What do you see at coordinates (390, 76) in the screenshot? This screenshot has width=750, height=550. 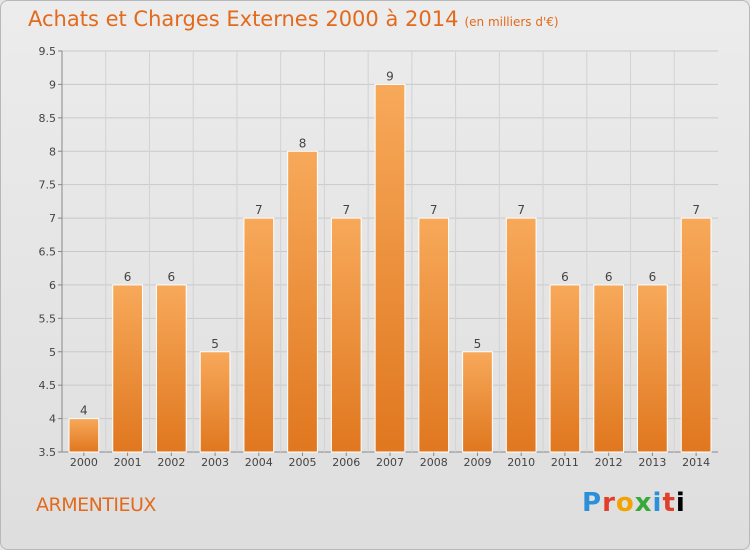 I see `data-label-2007: 9` at bounding box center [390, 76].